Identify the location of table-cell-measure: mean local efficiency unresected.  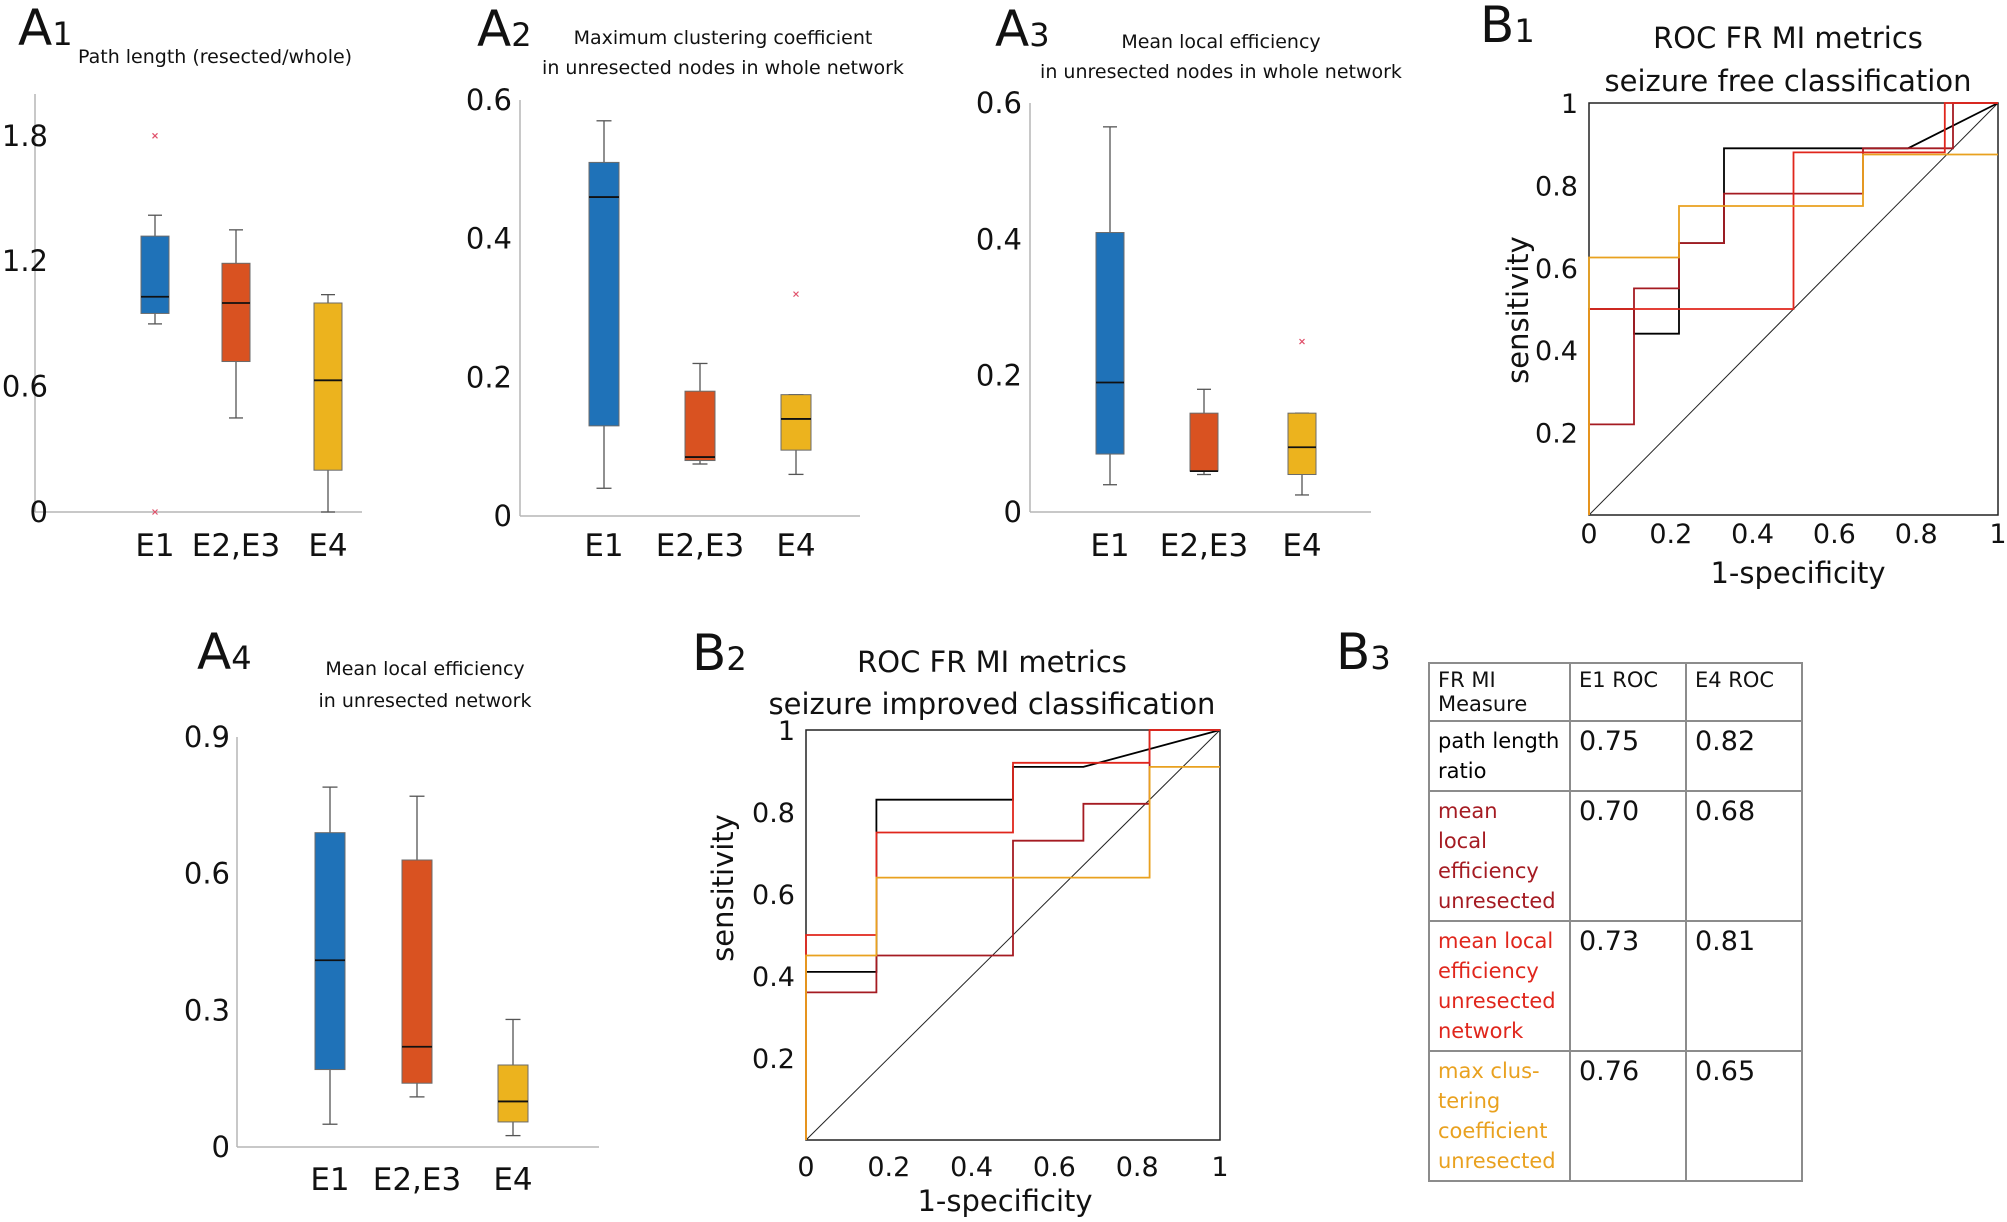
(1499, 856).